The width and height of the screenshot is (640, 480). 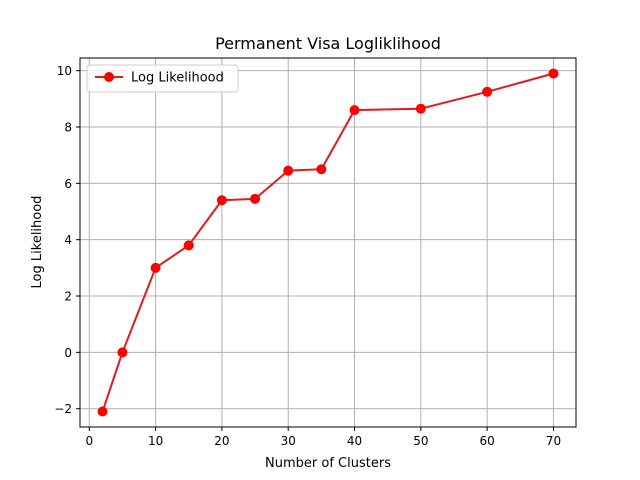 What do you see at coordinates (63, 409) in the screenshot?
I see `y-tick-label: −2` at bounding box center [63, 409].